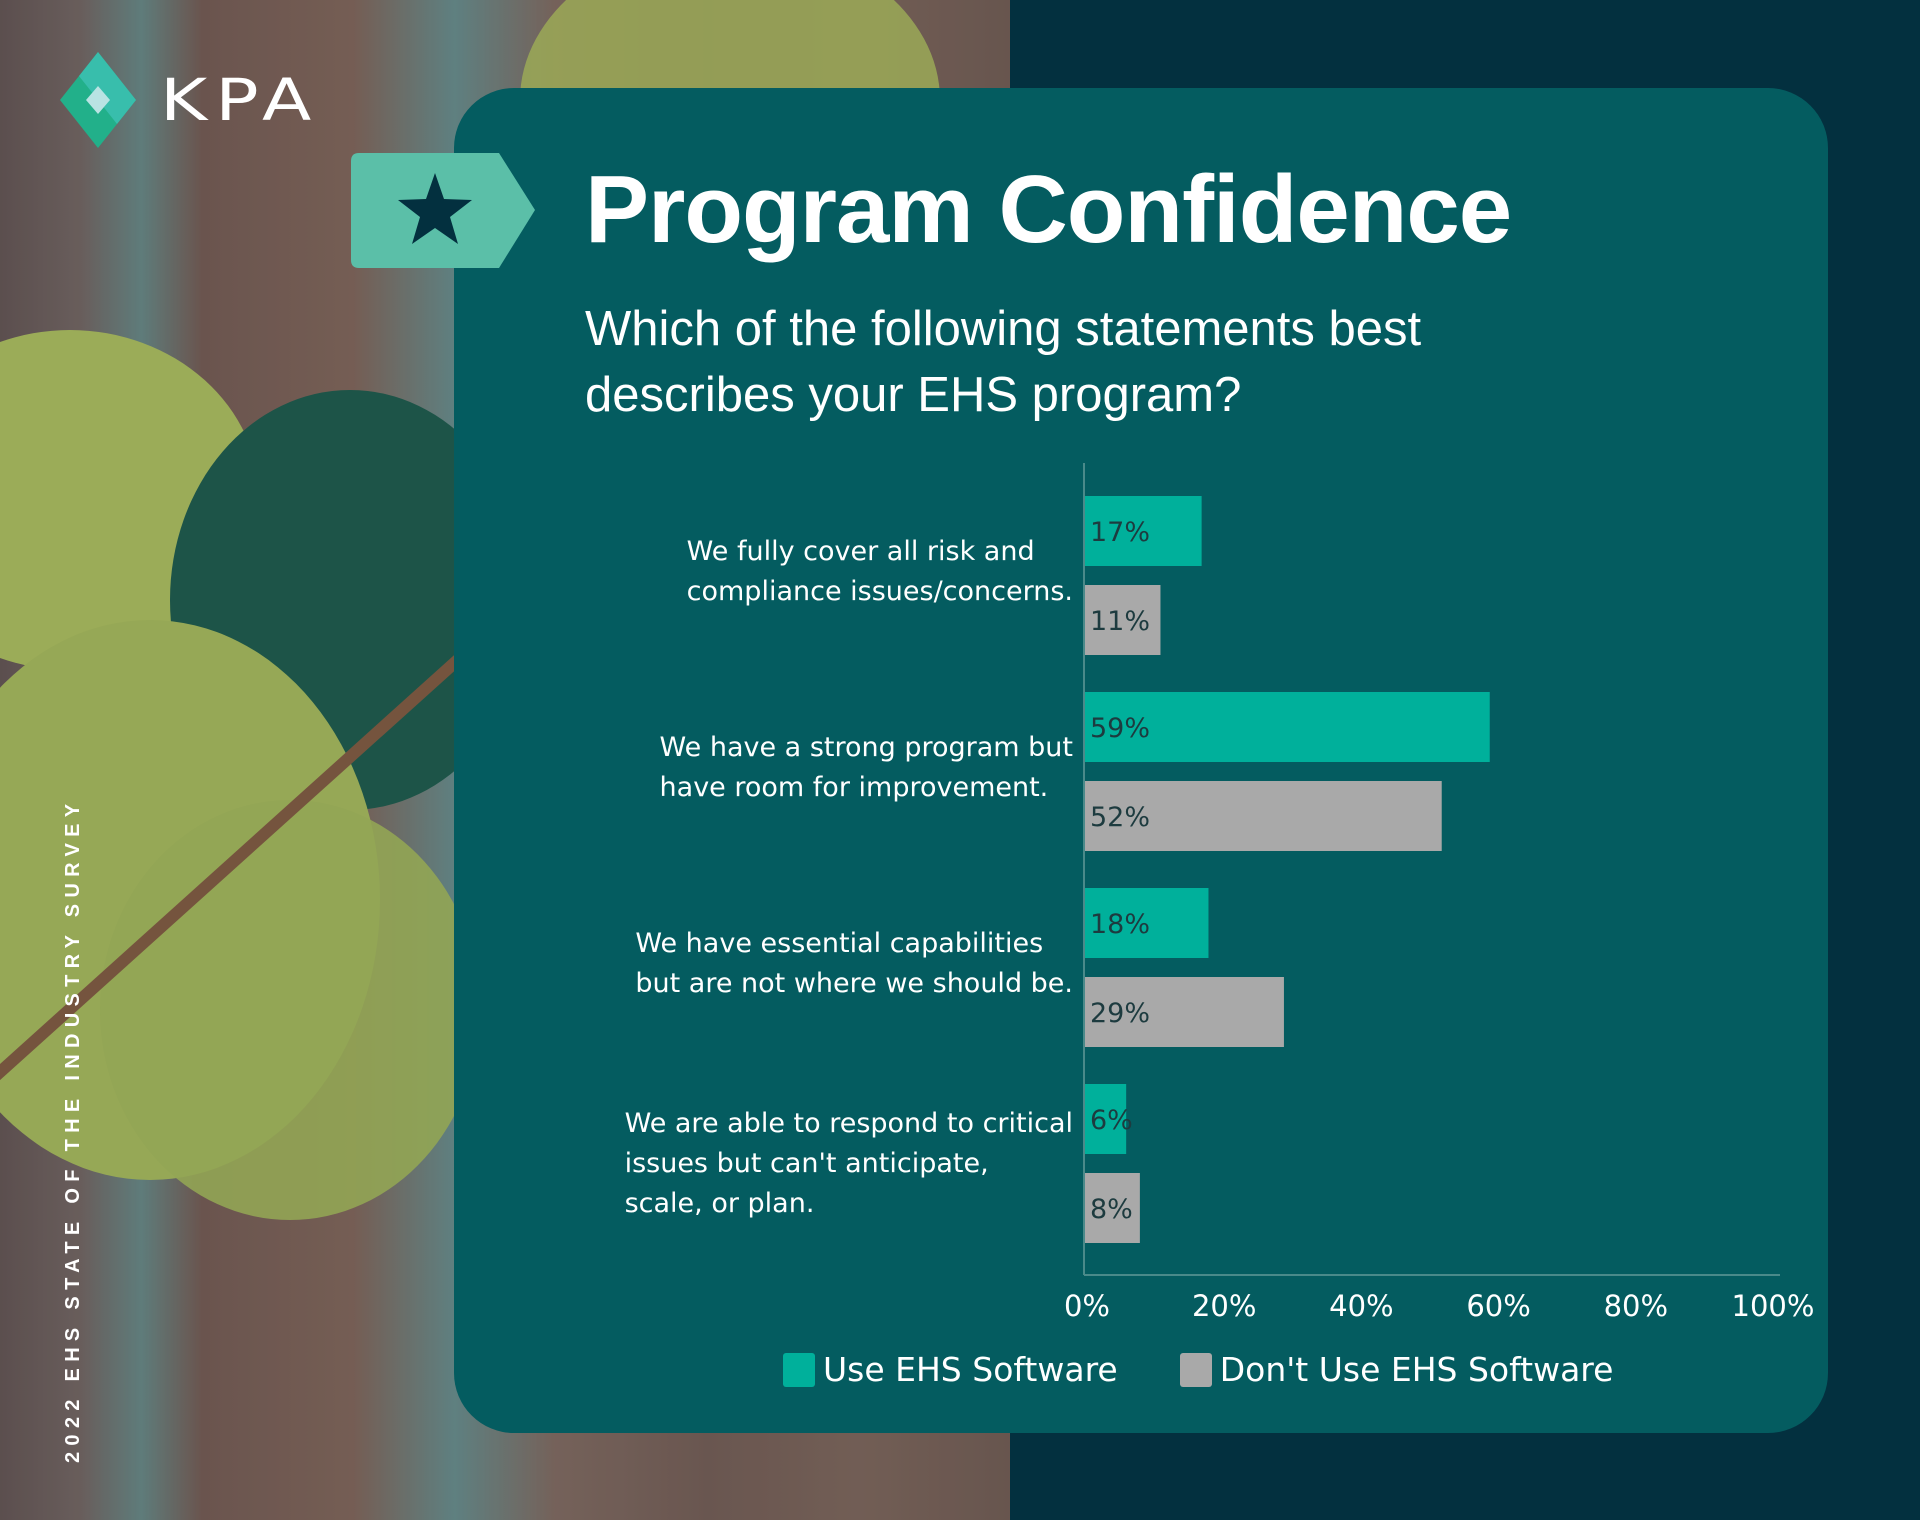 The width and height of the screenshot is (1920, 1520). What do you see at coordinates (1120, 924) in the screenshot?
I see `bar-value-label: 18%` at bounding box center [1120, 924].